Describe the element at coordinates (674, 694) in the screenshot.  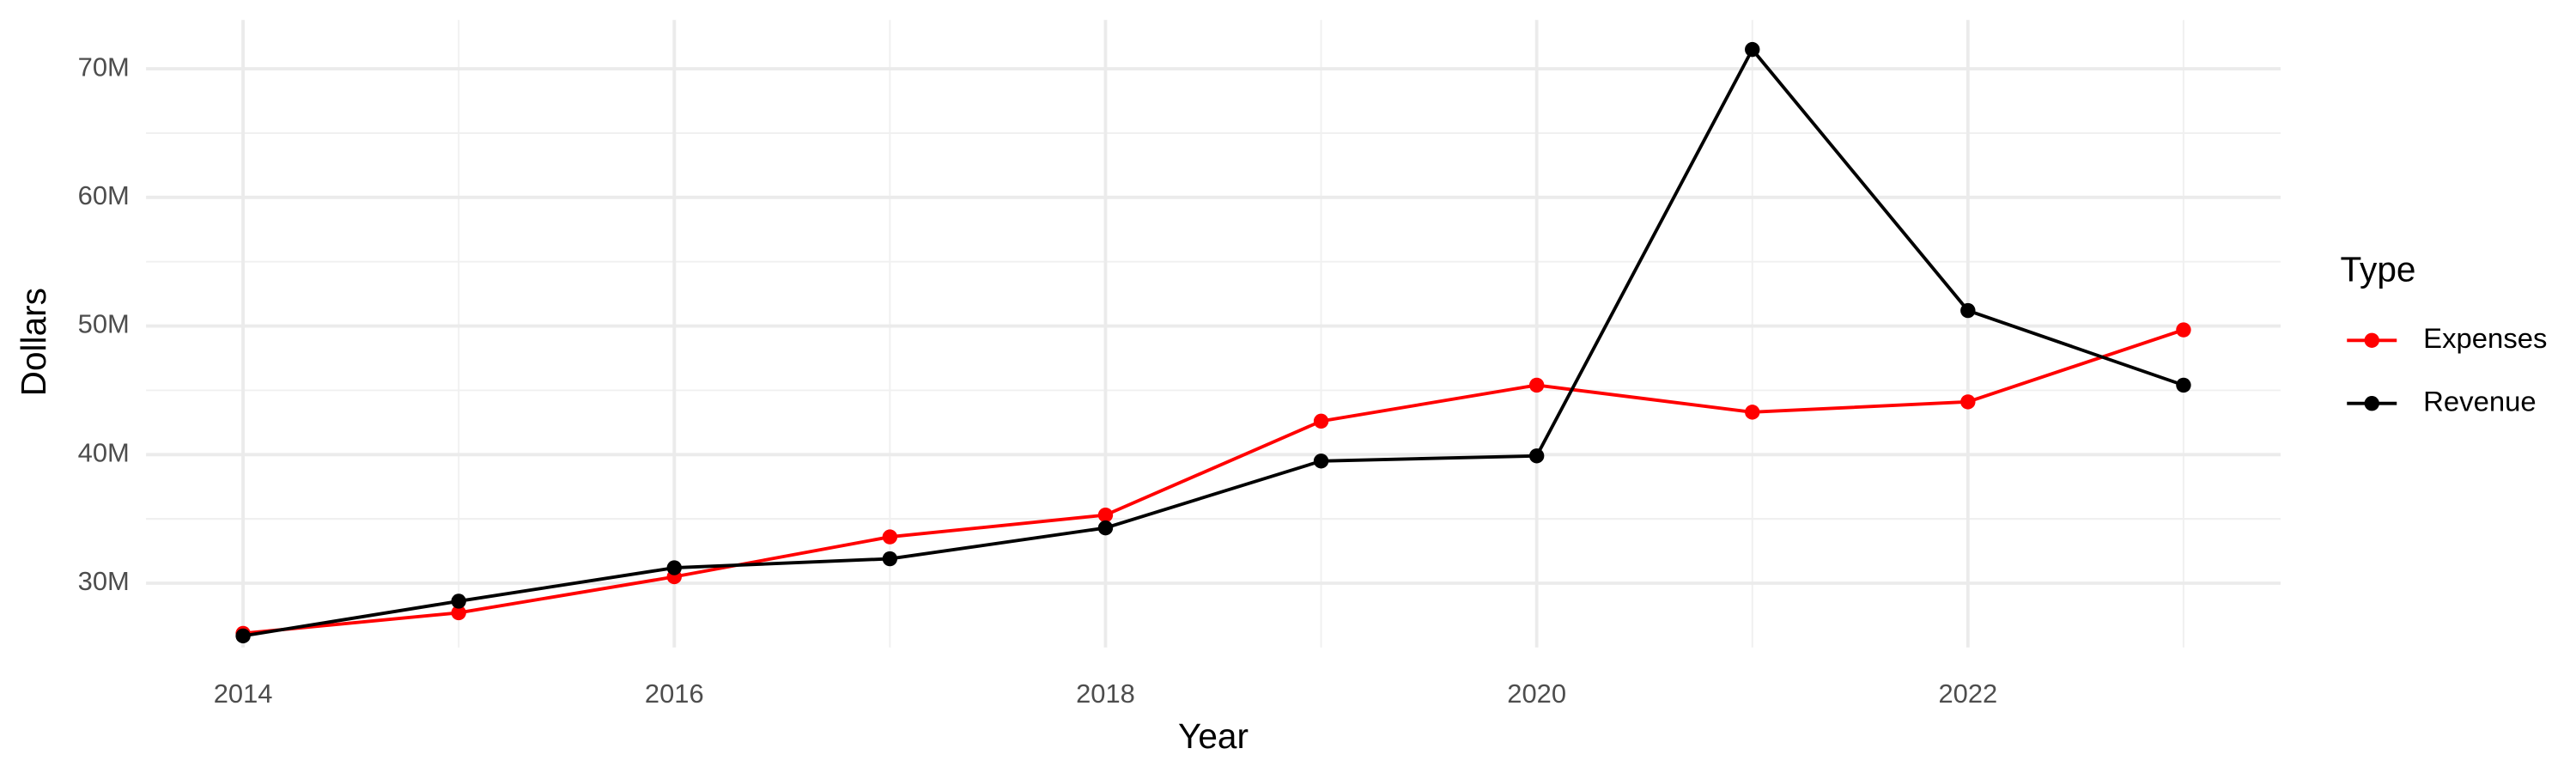
I see `x-tick-label: 2016` at that location.